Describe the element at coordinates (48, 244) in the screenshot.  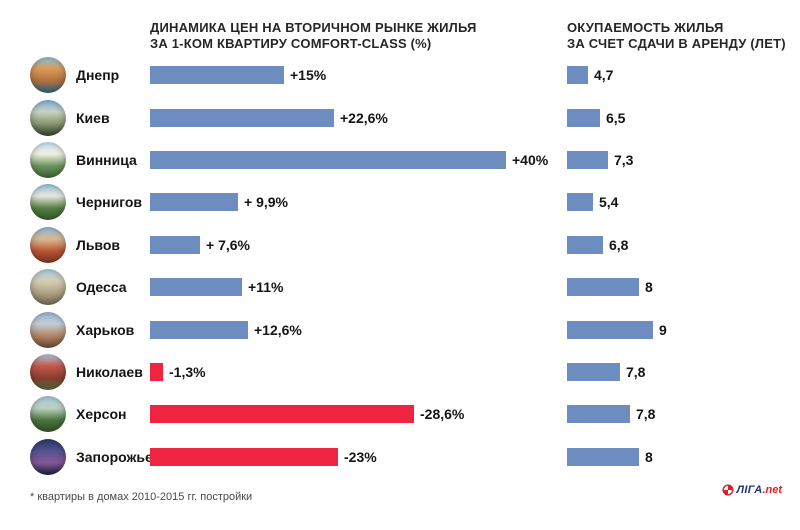
I see `lviv-photo-icon` at that location.